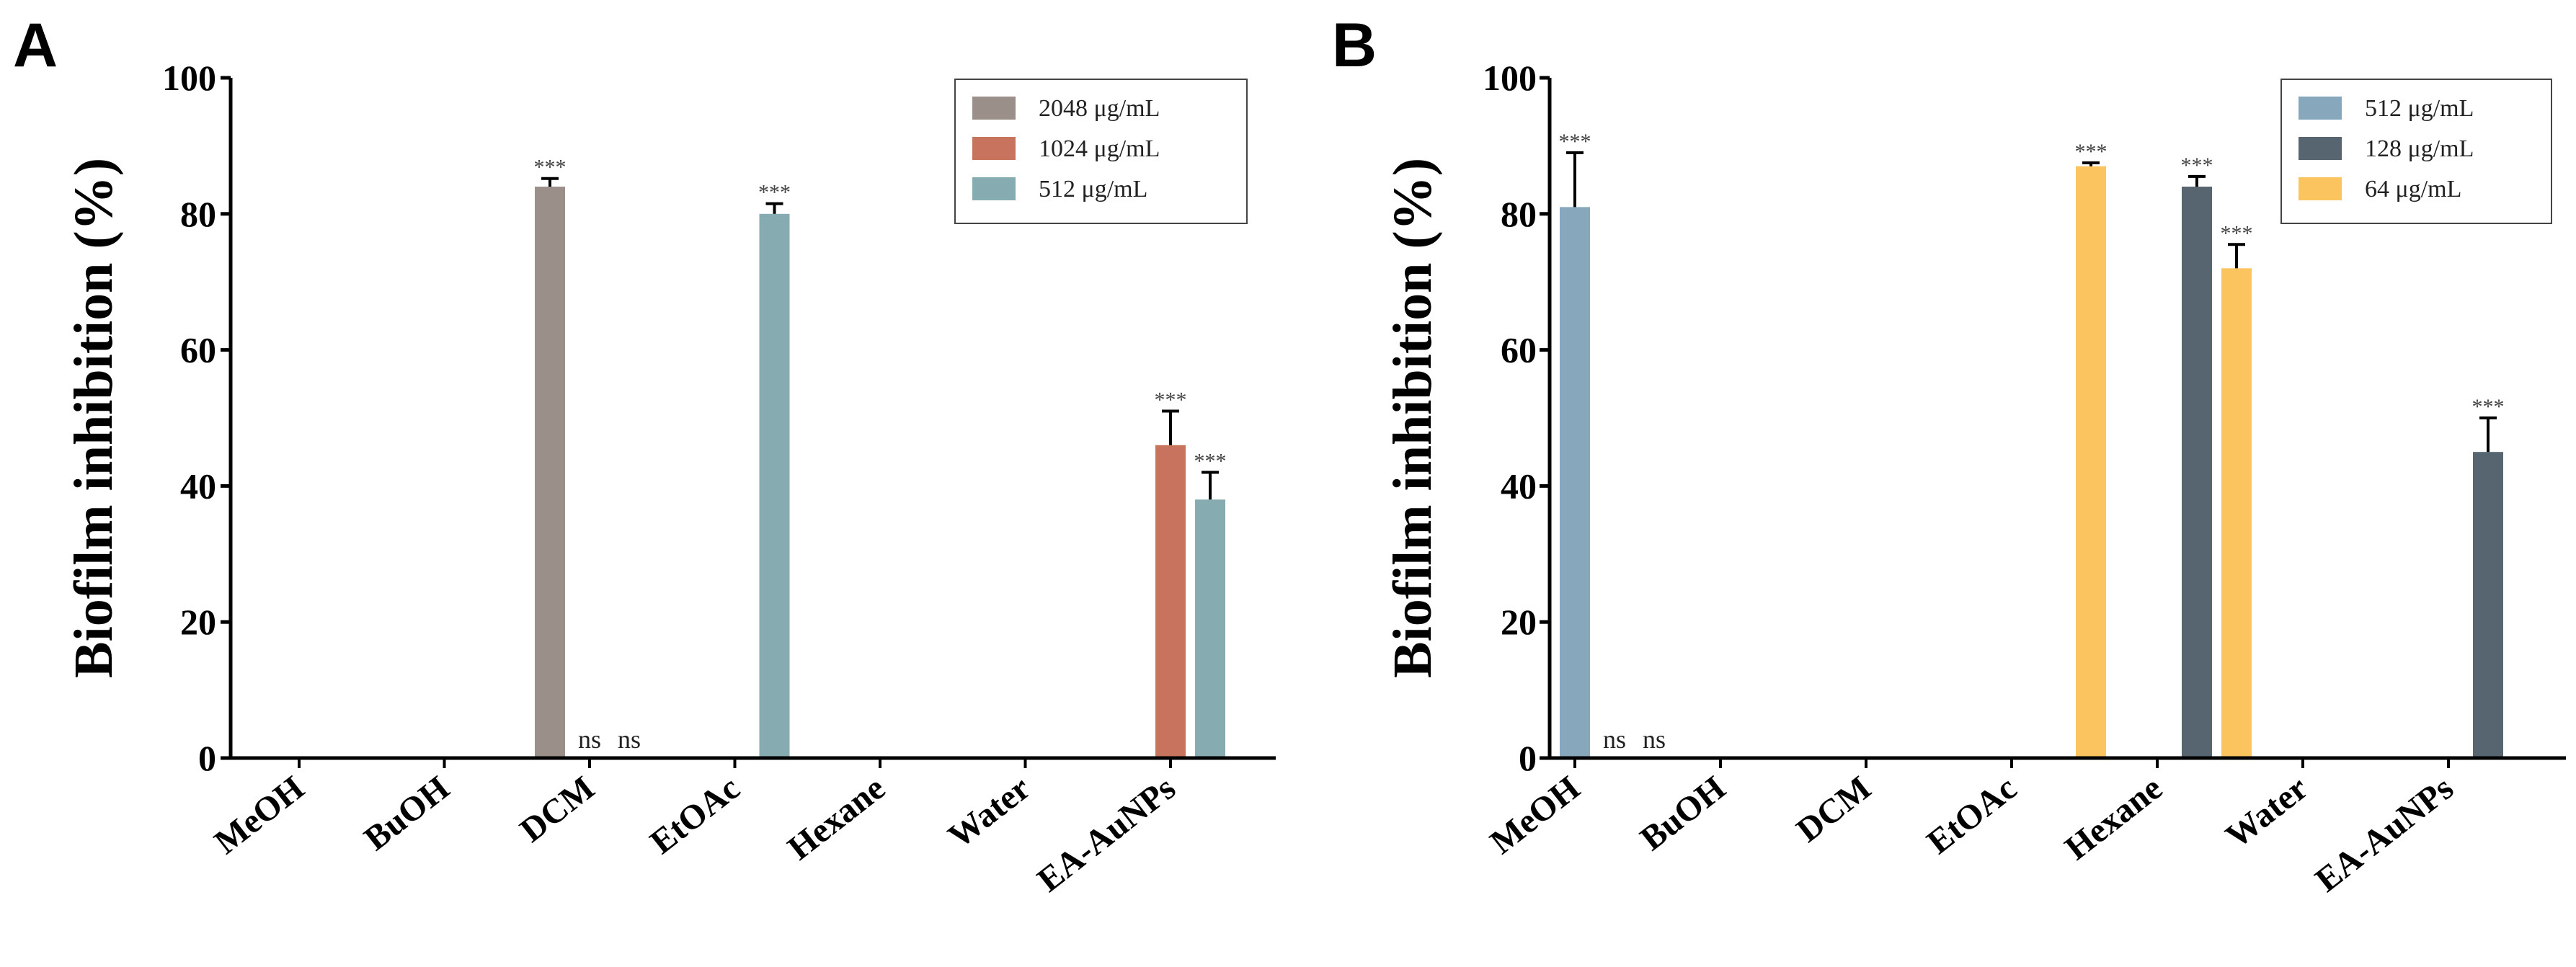  I want to click on legend-b: 512 μg/mL 128 μg/mL 64 μg/mL, so click(2416, 151).